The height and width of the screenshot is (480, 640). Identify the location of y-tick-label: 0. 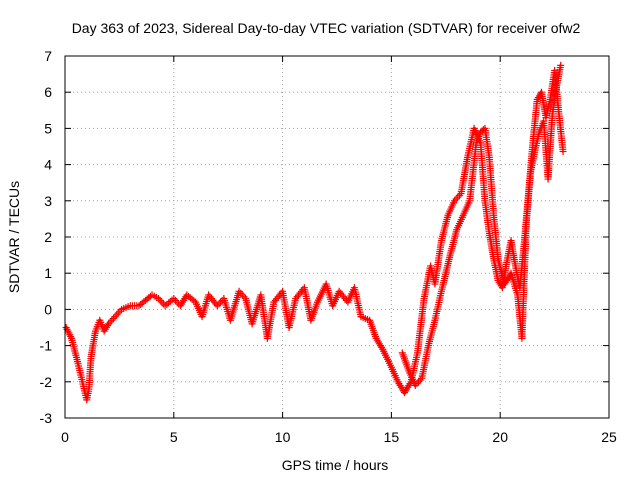
(48, 309).